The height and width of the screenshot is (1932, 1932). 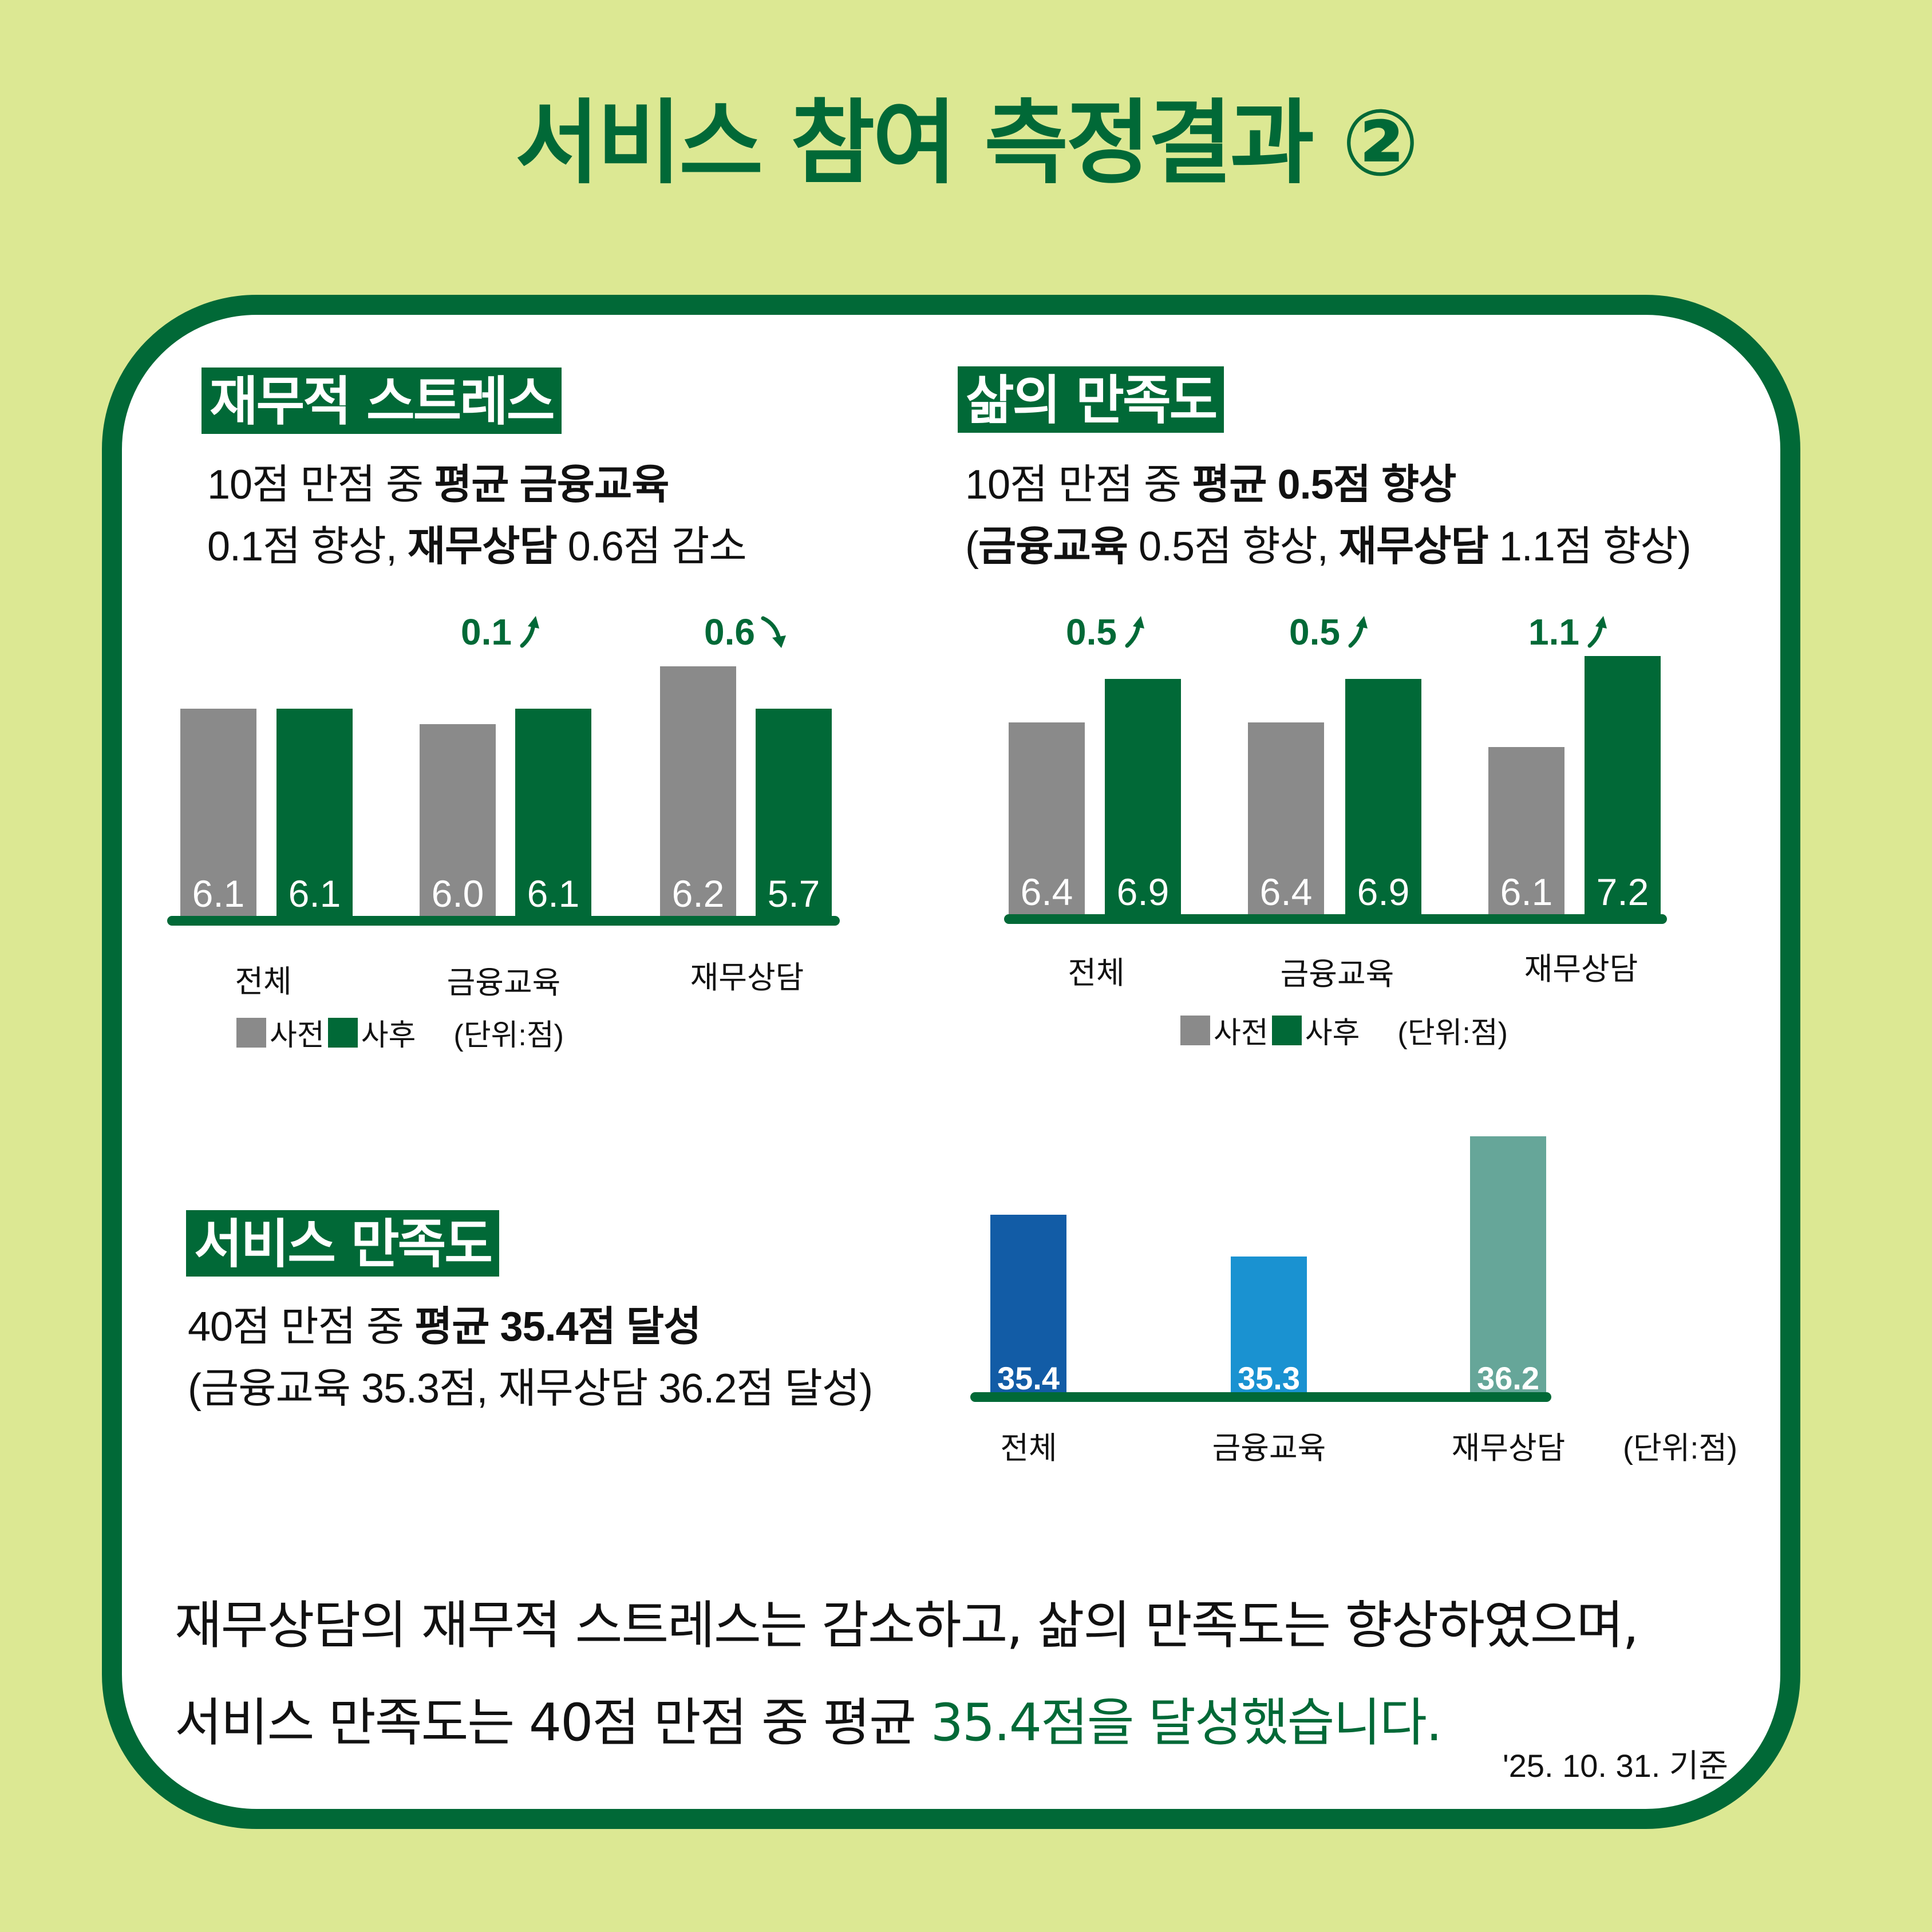 What do you see at coordinates (1028, 1448) in the screenshot?
I see `service-cat-overall: 전체` at bounding box center [1028, 1448].